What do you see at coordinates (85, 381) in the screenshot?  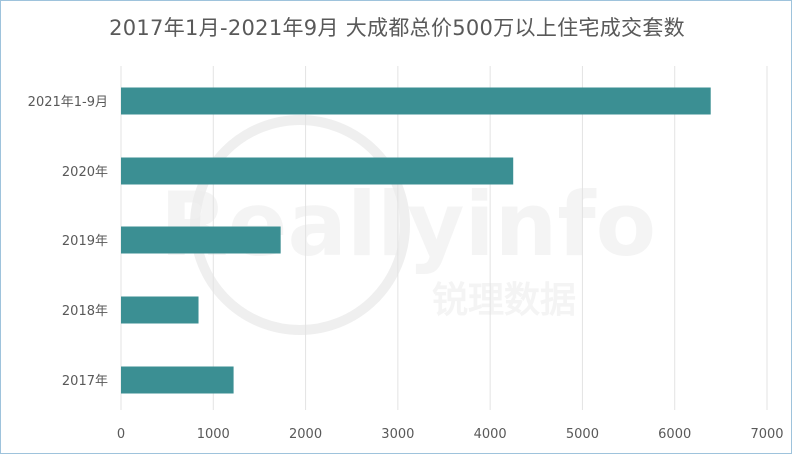 I see `category-label: 2017年` at bounding box center [85, 381].